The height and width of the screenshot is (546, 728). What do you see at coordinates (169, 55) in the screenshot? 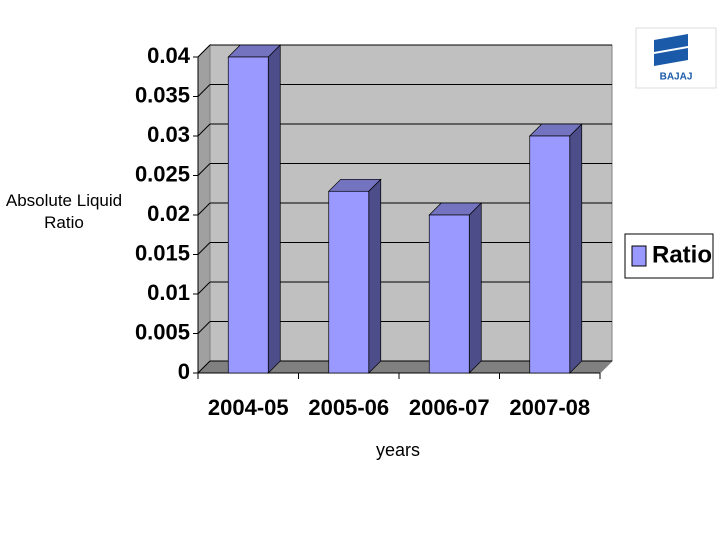
I see `y-tick-label: 0.04` at bounding box center [169, 55].